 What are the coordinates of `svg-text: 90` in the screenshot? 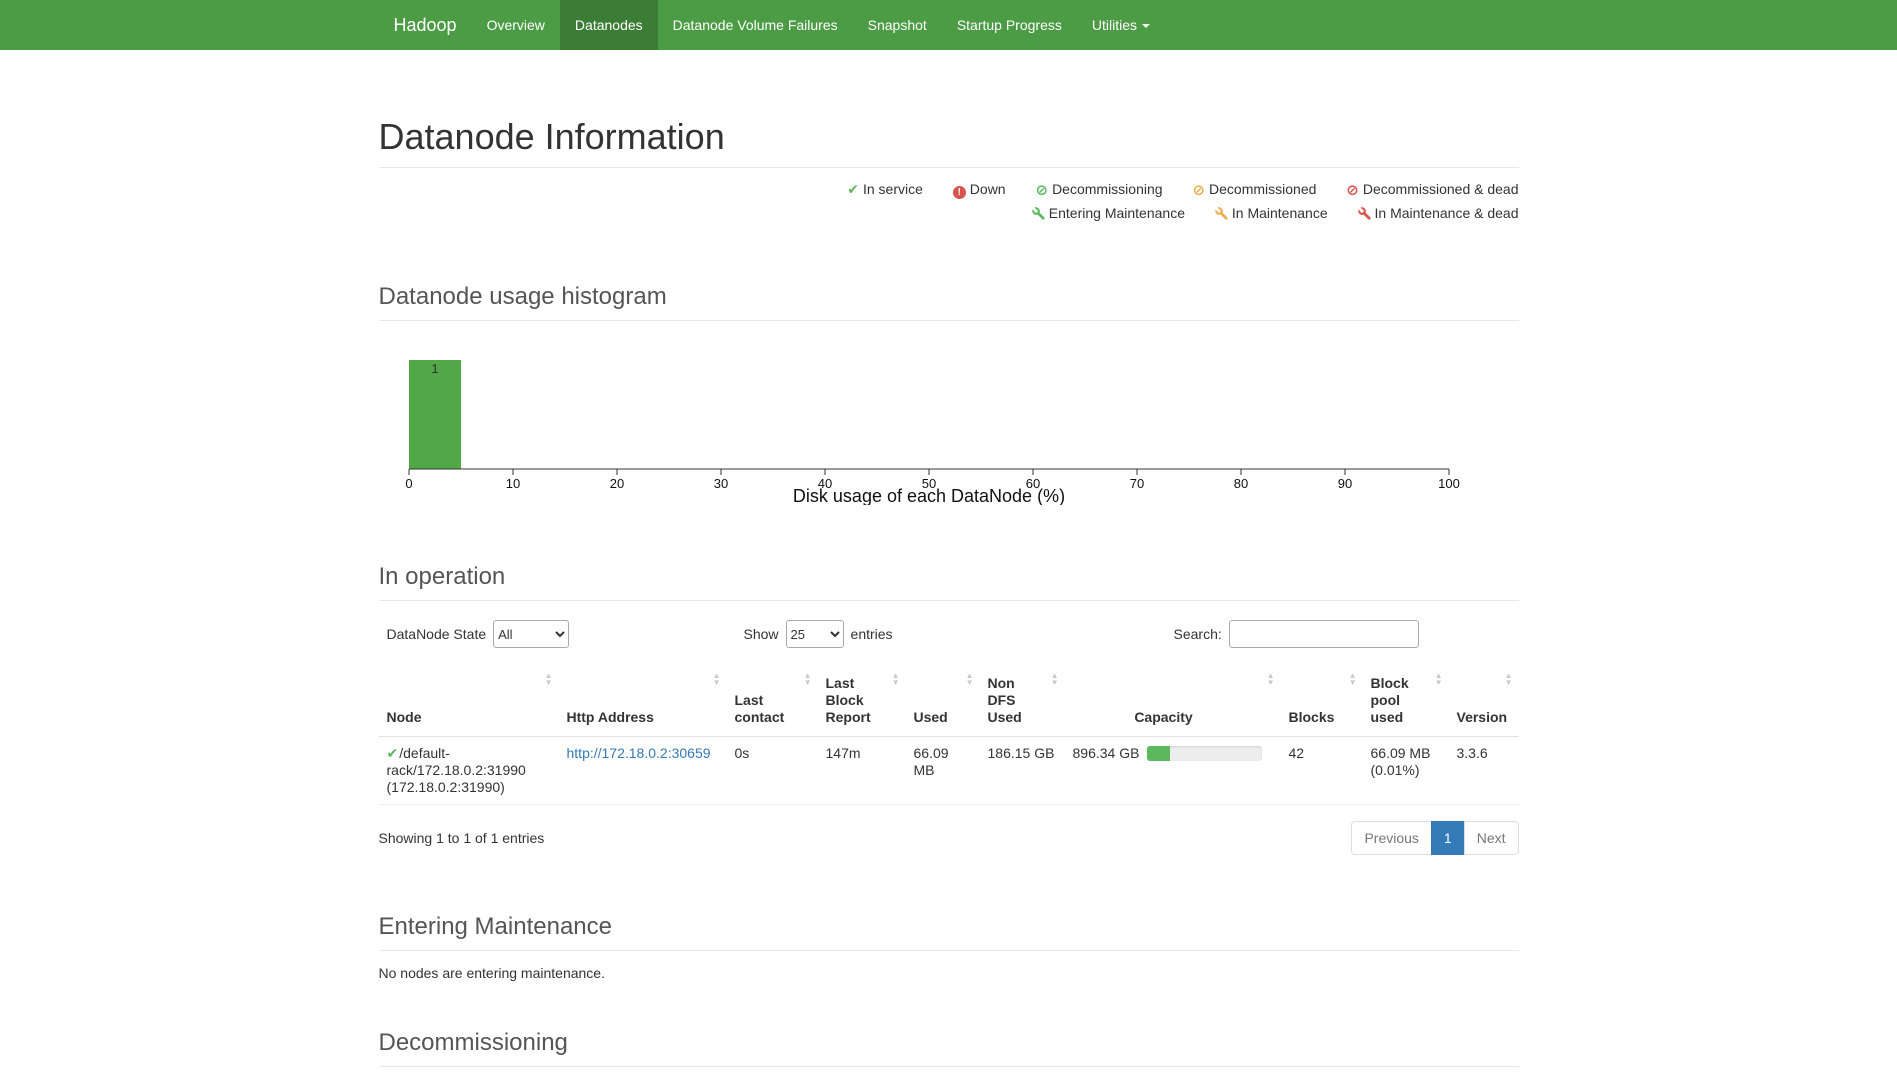 It's located at (1344, 483).